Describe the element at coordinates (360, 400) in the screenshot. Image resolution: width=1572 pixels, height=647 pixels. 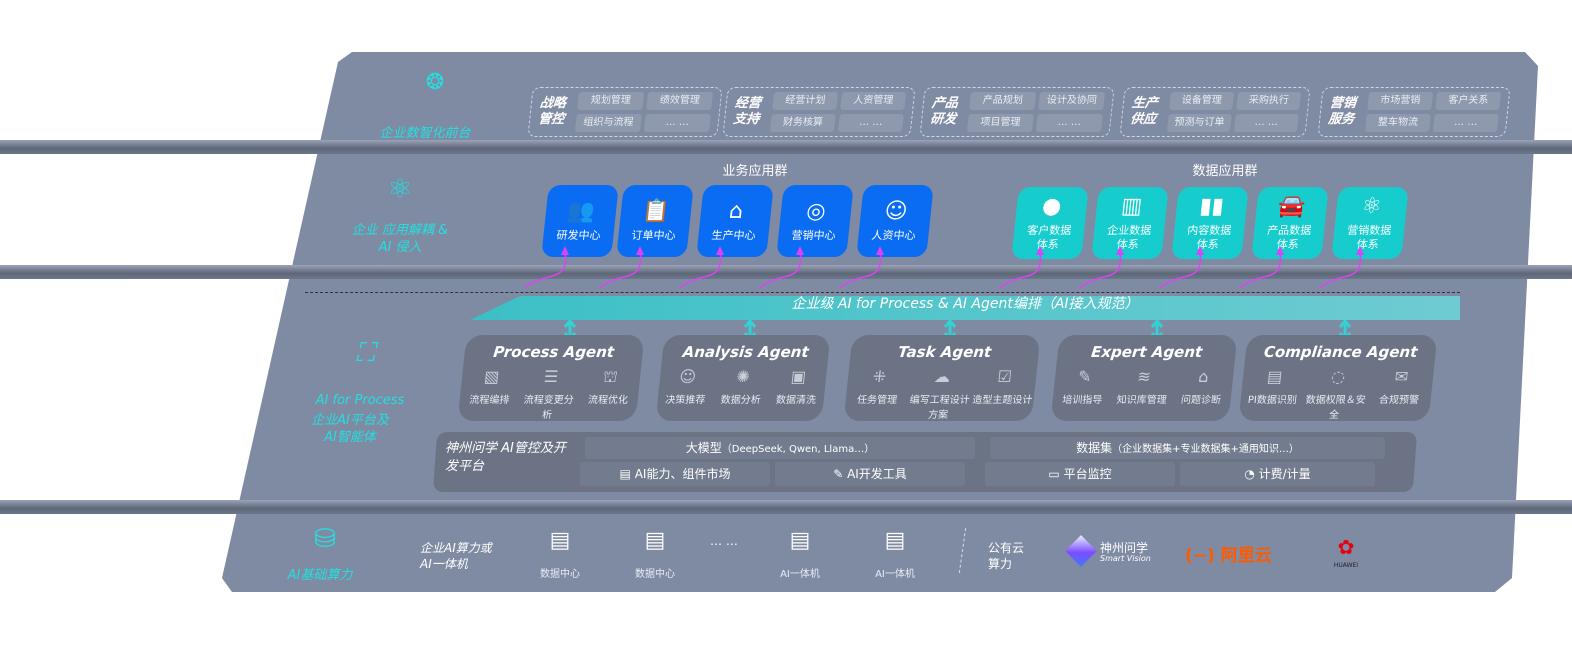
I see `ai-label-en: AI for Process` at that location.